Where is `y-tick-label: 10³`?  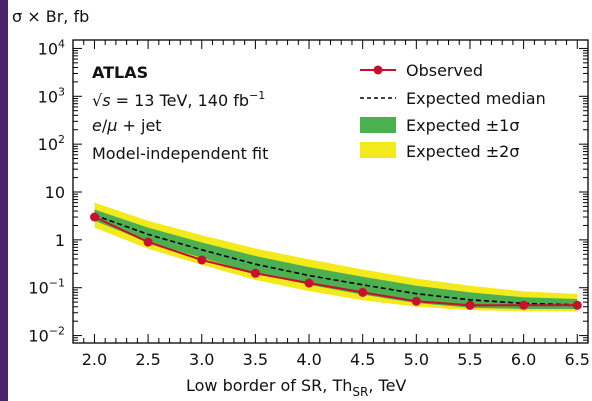
y-tick-label: 10³ is located at coordinates (51, 95).